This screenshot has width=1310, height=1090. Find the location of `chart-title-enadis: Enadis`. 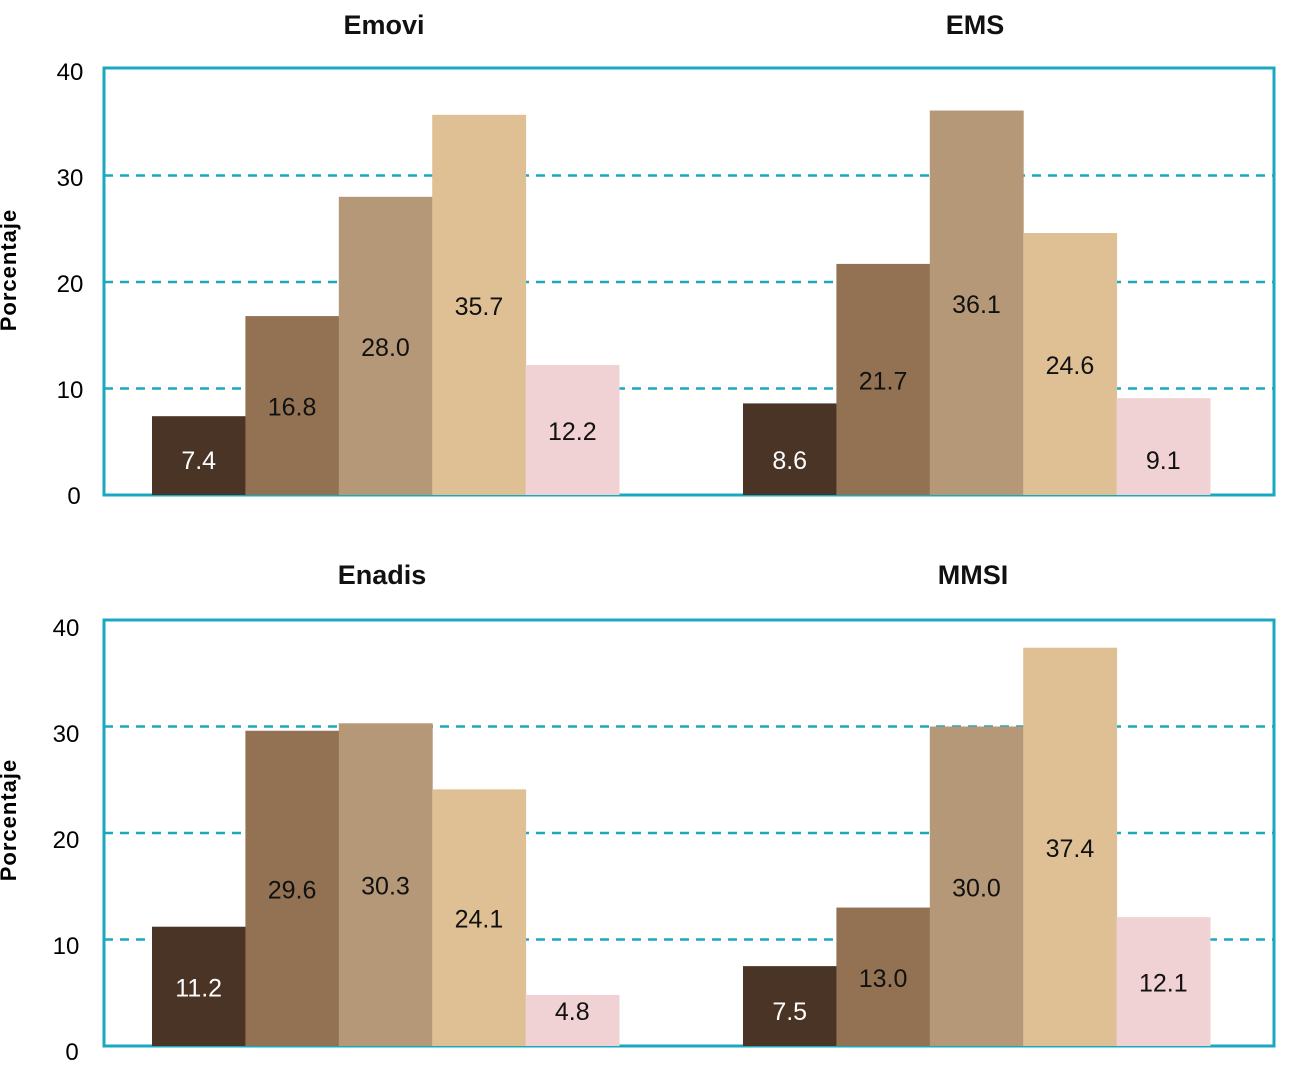

chart-title-enadis: Enadis is located at coordinates (382, 575).